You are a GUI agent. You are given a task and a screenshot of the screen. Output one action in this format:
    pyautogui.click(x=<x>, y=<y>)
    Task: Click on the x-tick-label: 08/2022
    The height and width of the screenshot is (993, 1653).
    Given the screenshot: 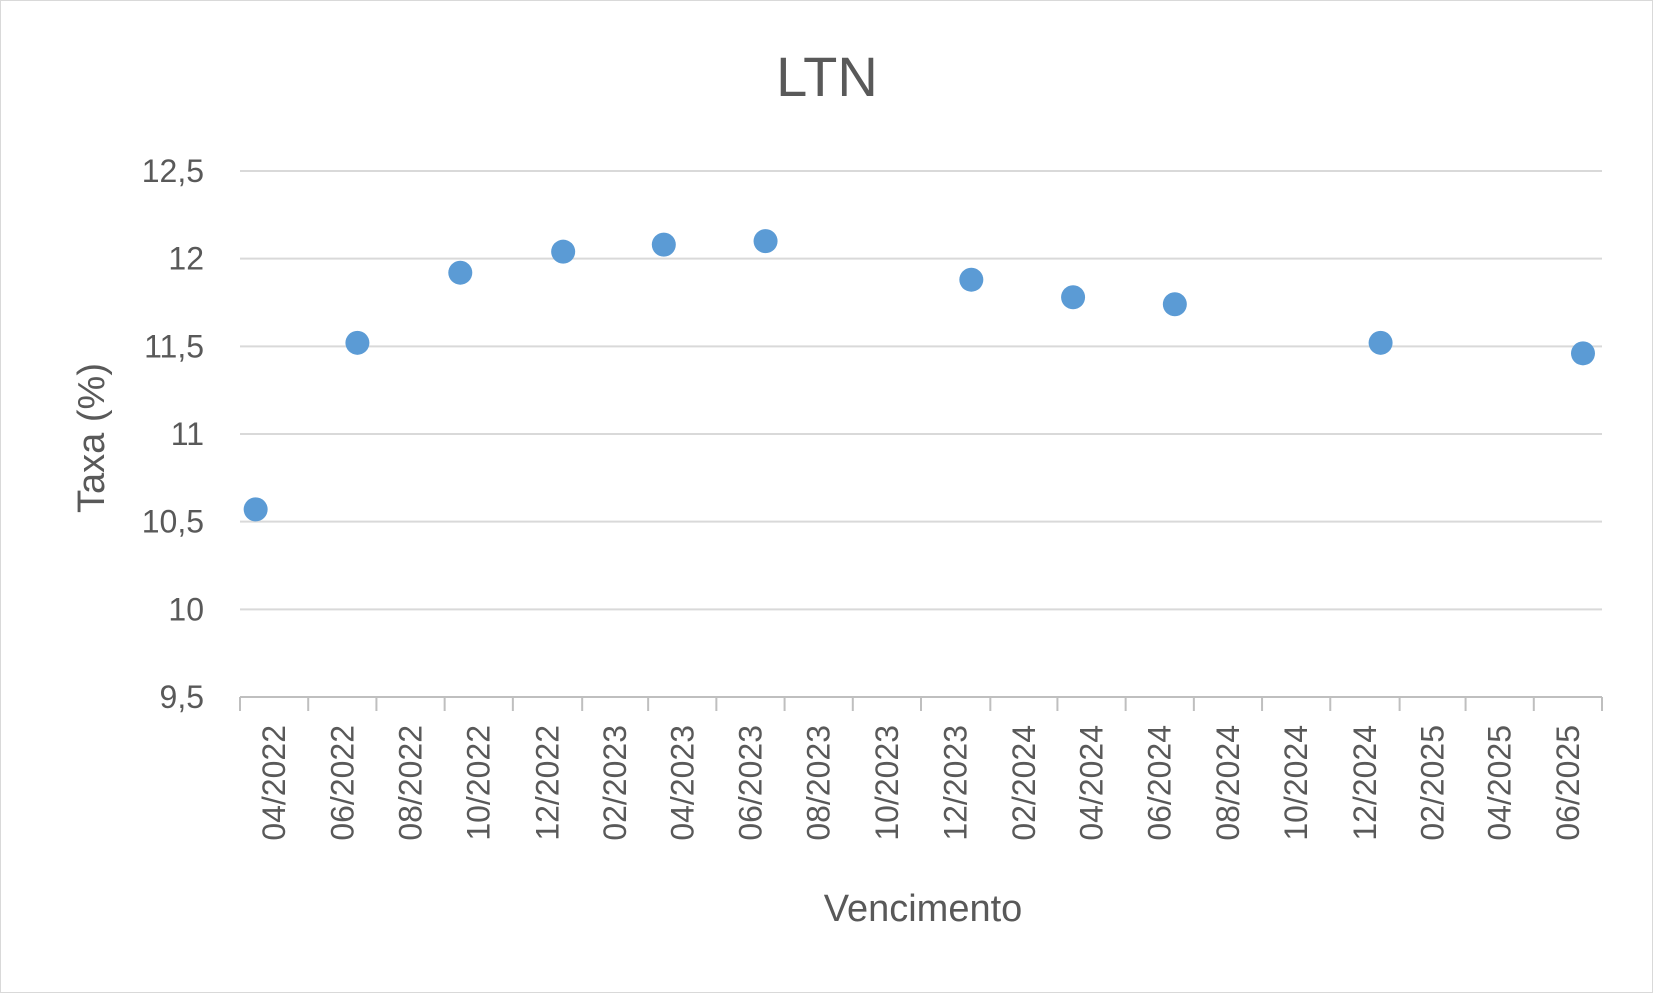 What is the action you would take?
    pyautogui.click(x=411, y=783)
    